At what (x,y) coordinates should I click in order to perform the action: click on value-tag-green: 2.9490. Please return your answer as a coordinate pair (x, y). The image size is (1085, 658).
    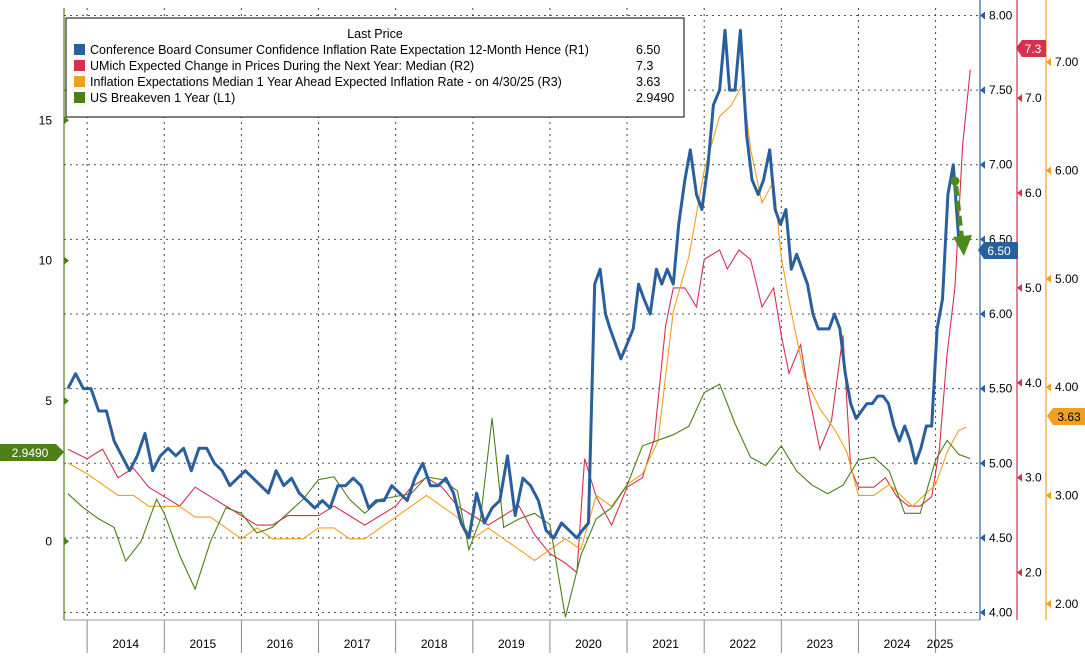
    Looking at the image, I should click on (32, 452).